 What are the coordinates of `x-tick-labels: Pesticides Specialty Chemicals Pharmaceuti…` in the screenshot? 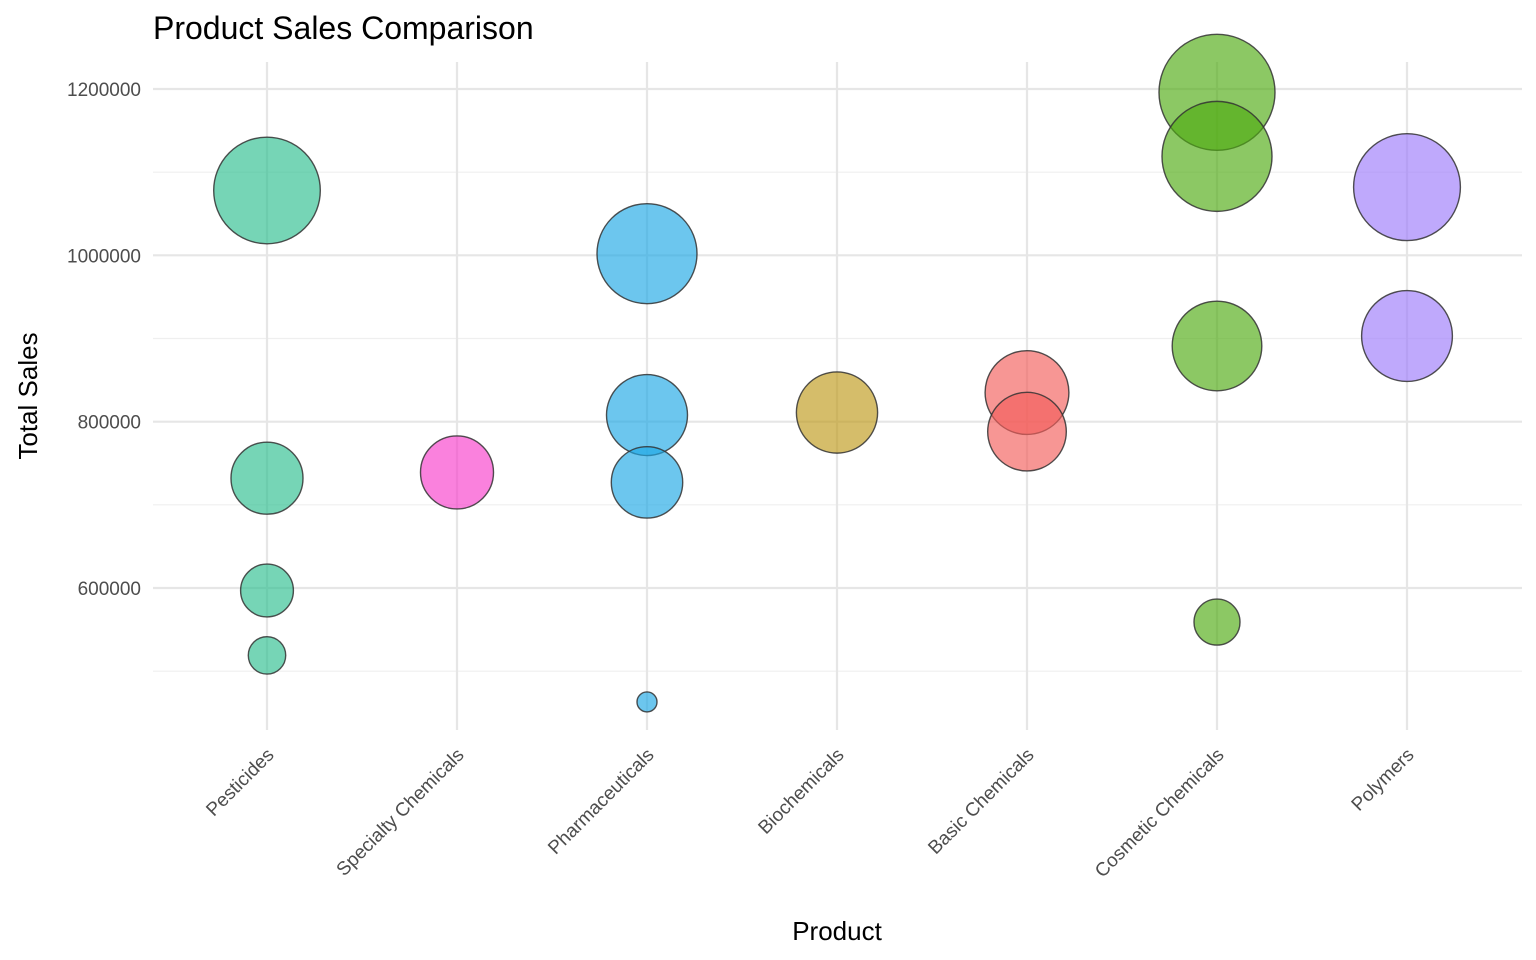 It's located at (810, 813).